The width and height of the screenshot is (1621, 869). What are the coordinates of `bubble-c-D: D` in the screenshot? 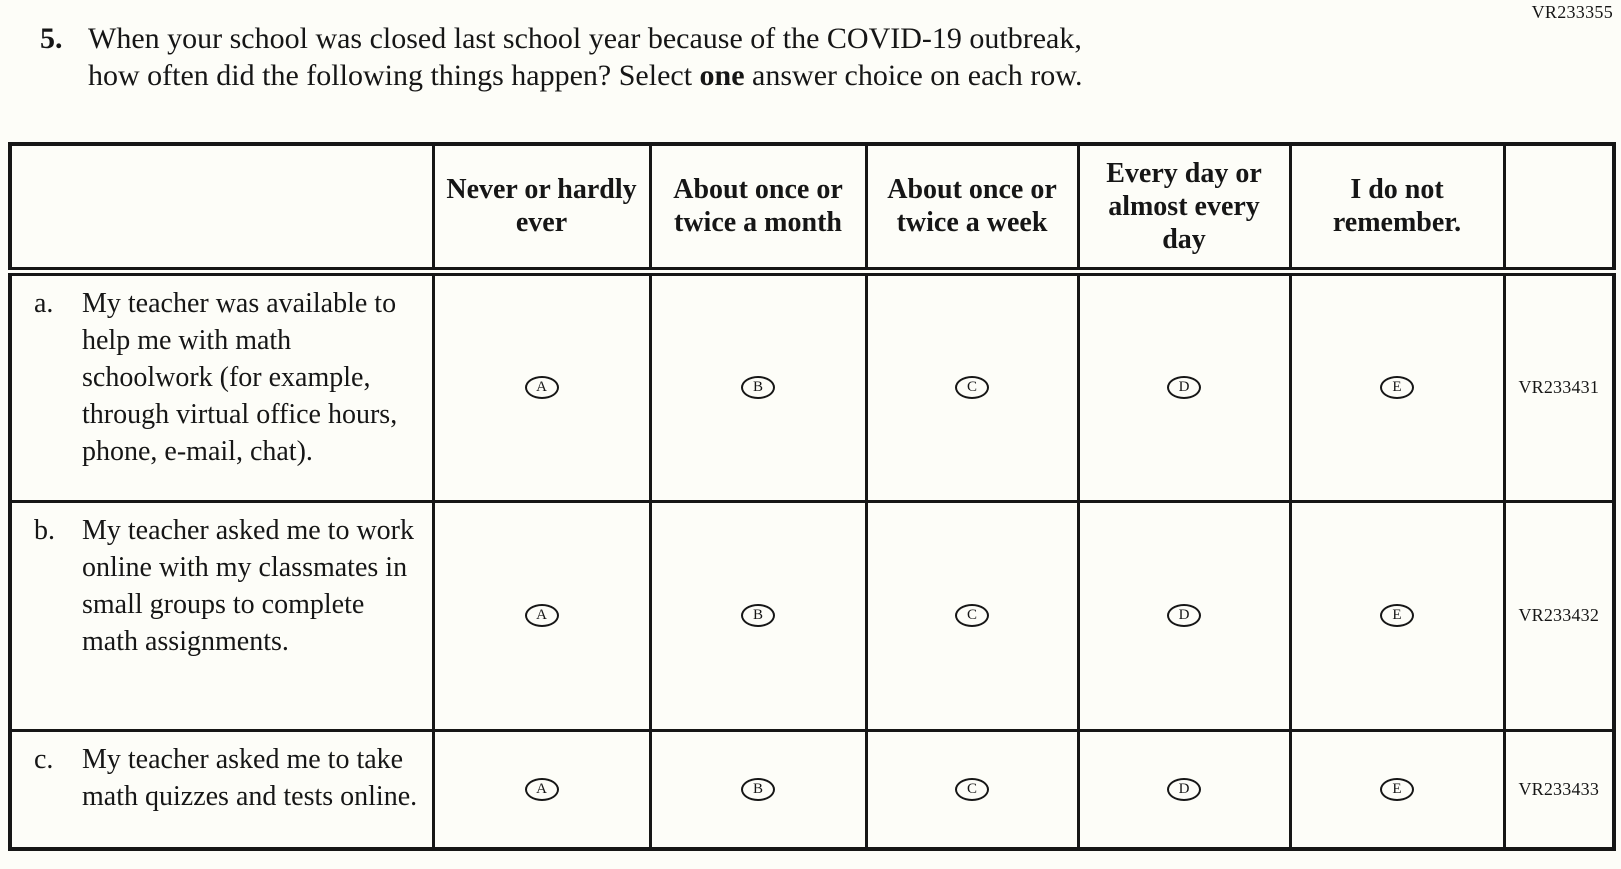 It's located at (1184, 789).